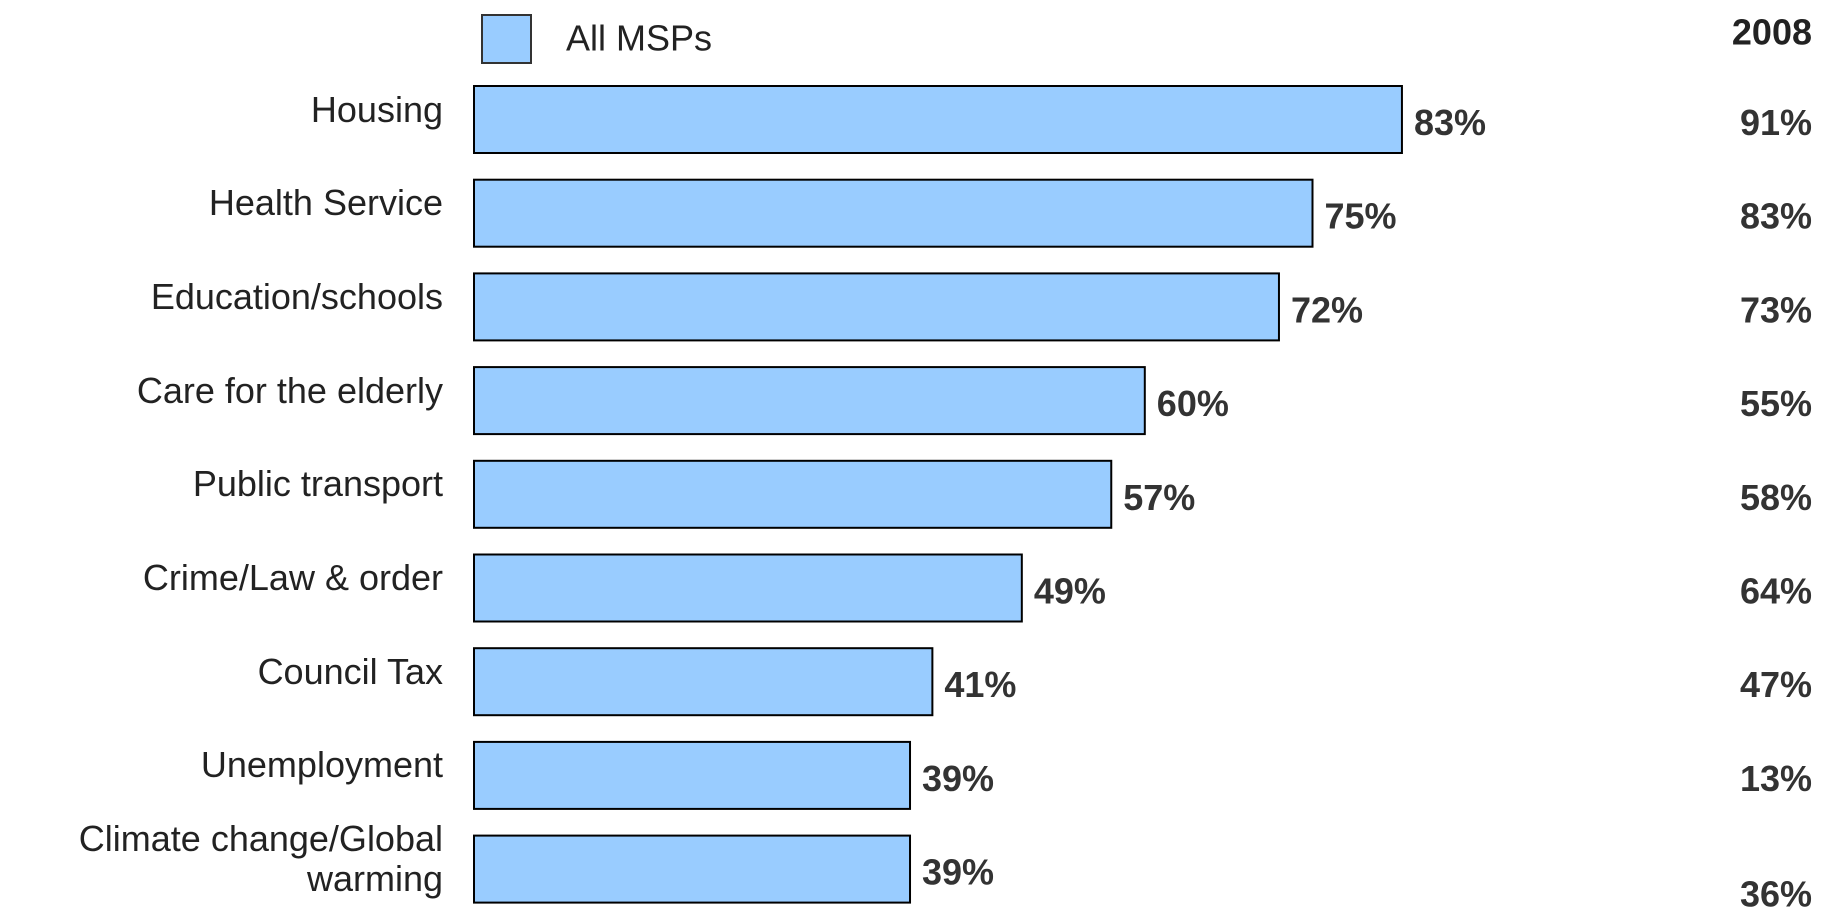  I want to click on y-tick-label: Public transport, so click(317, 484).